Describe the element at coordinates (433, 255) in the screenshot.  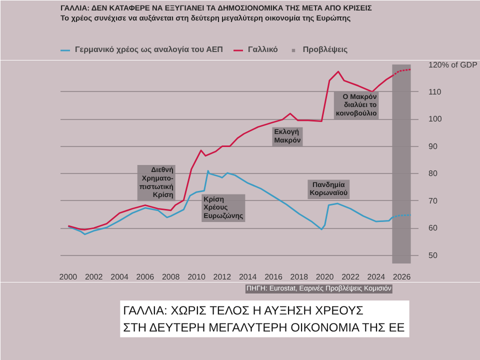
I see `y-tick-label: 50` at that location.